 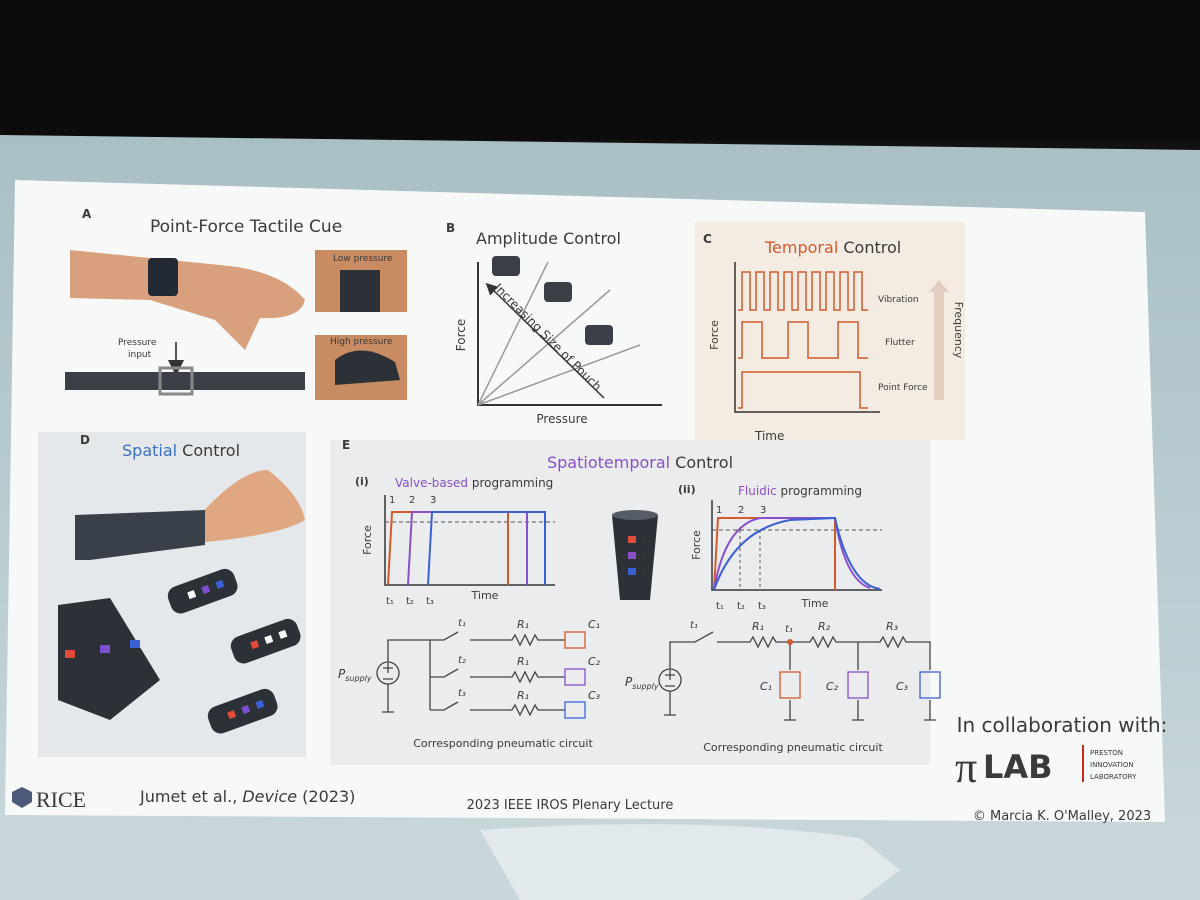 I want to click on cup-label: 1, so click(x=643, y=540).